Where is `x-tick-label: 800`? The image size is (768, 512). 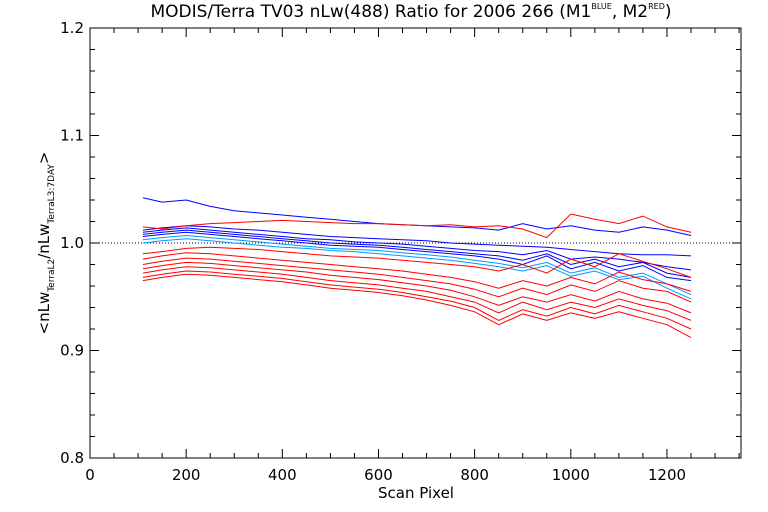 x-tick-label: 800 is located at coordinates (474, 475).